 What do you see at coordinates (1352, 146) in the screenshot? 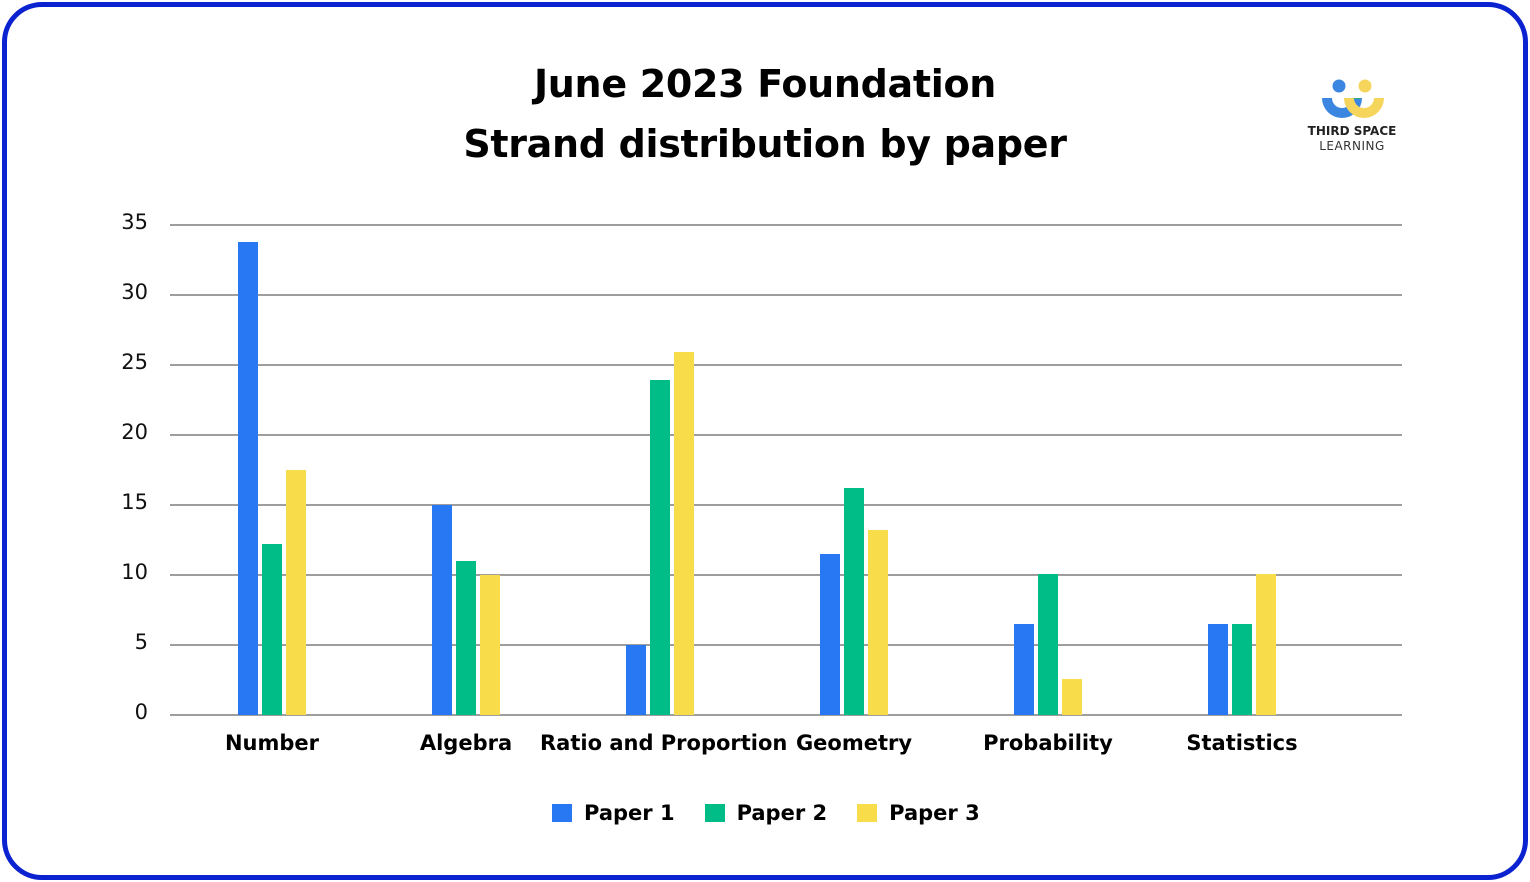
I see `logo-text-line2: LEARNING` at bounding box center [1352, 146].